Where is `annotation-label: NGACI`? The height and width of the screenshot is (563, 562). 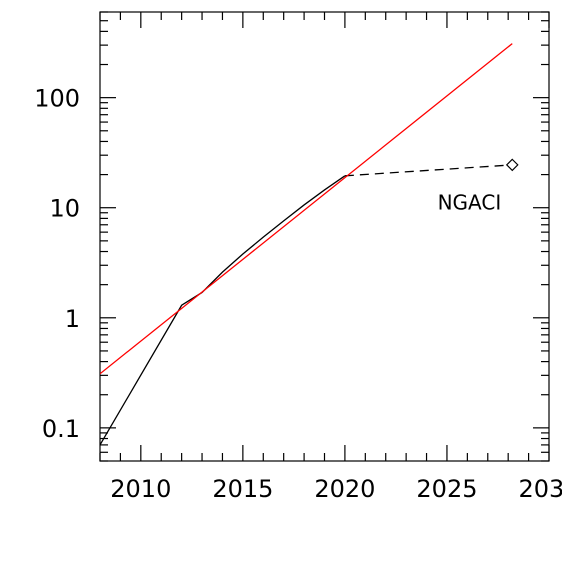
annotation-label: NGACI is located at coordinates (470, 203).